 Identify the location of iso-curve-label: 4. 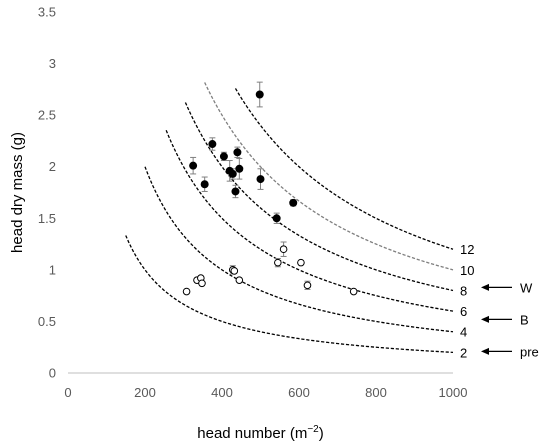
(463, 332).